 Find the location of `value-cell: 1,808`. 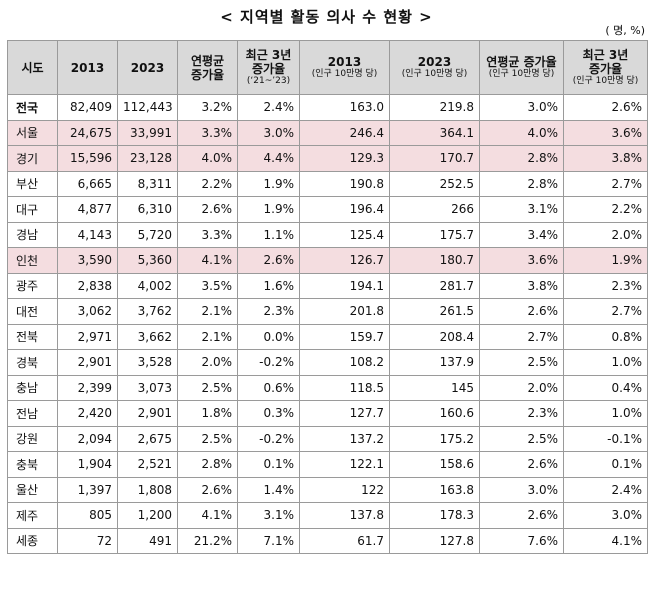

value-cell: 1,808 is located at coordinates (147, 489).